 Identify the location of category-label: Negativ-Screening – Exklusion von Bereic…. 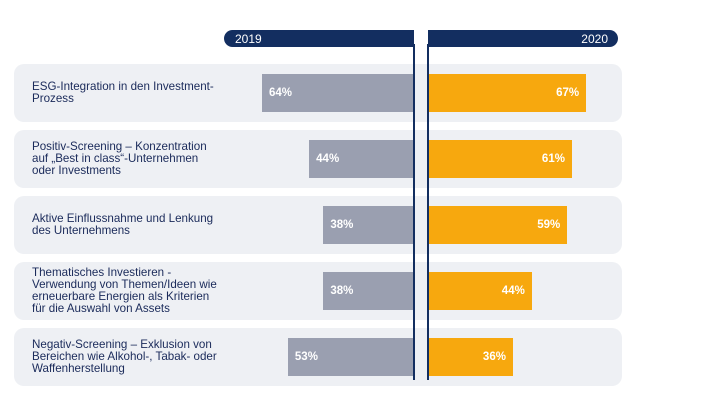
(124, 356).